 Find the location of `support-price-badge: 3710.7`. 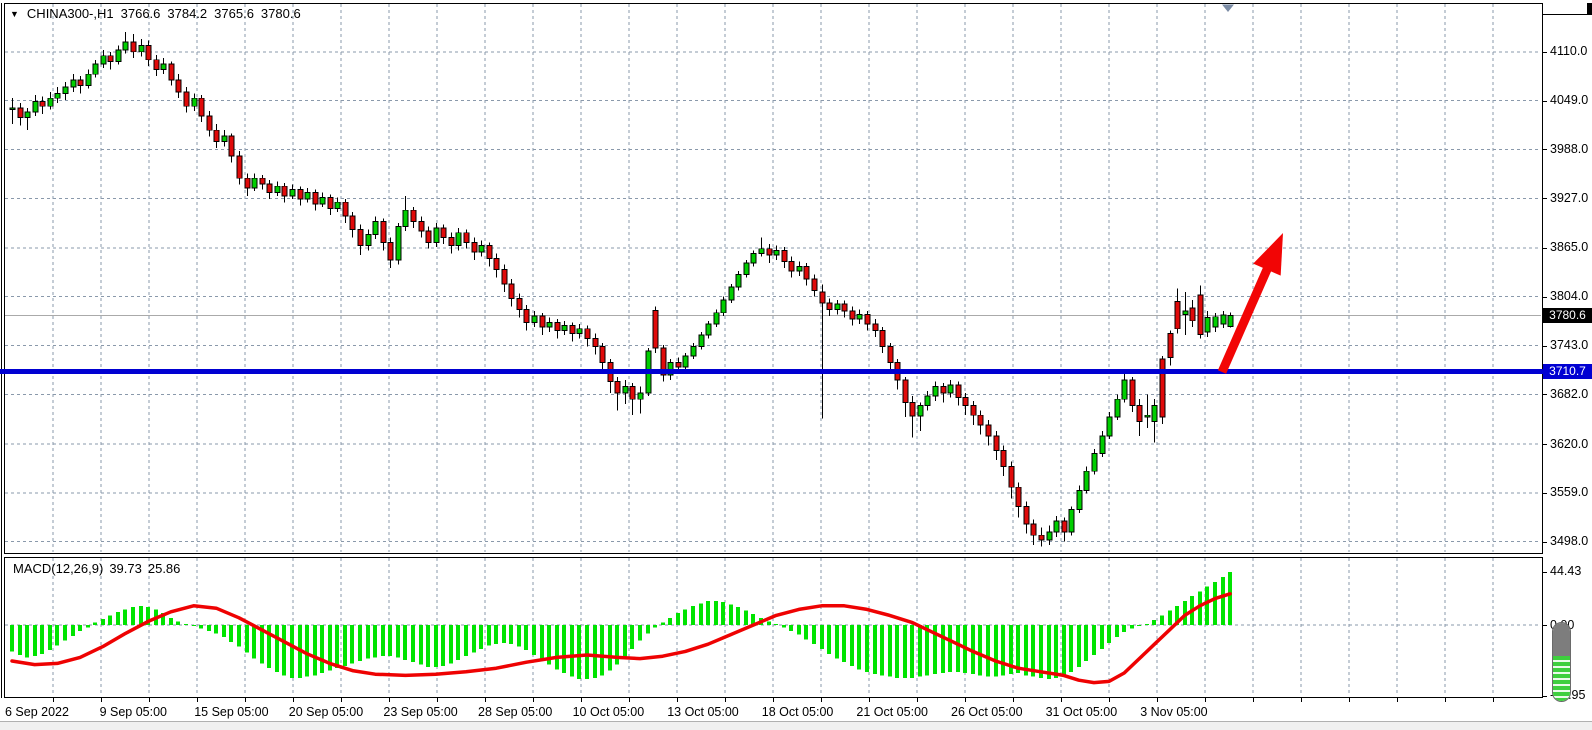

support-price-badge: 3710.7 is located at coordinates (1567, 371).